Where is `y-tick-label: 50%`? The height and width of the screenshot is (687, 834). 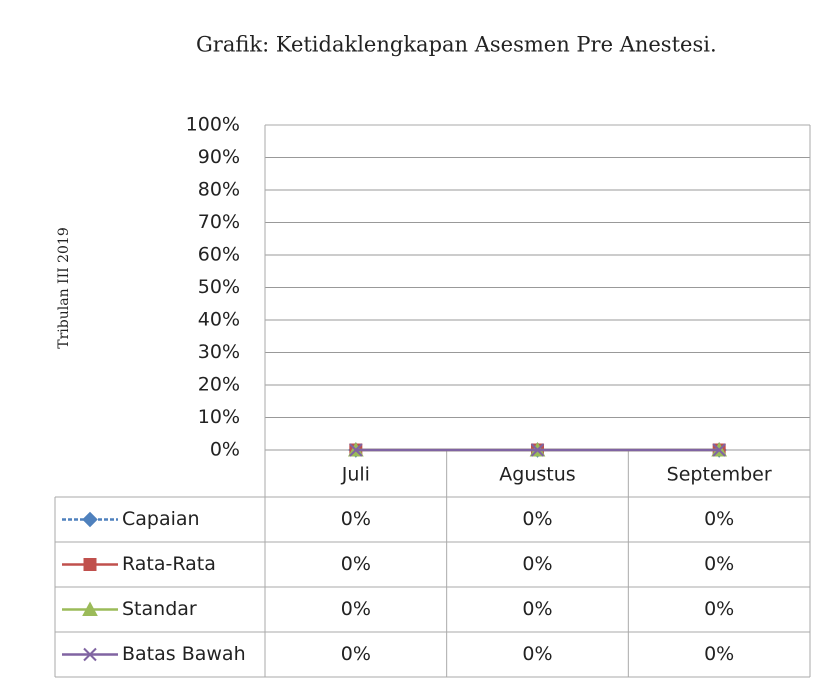 y-tick-label: 50% is located at coordinates (219, 287).